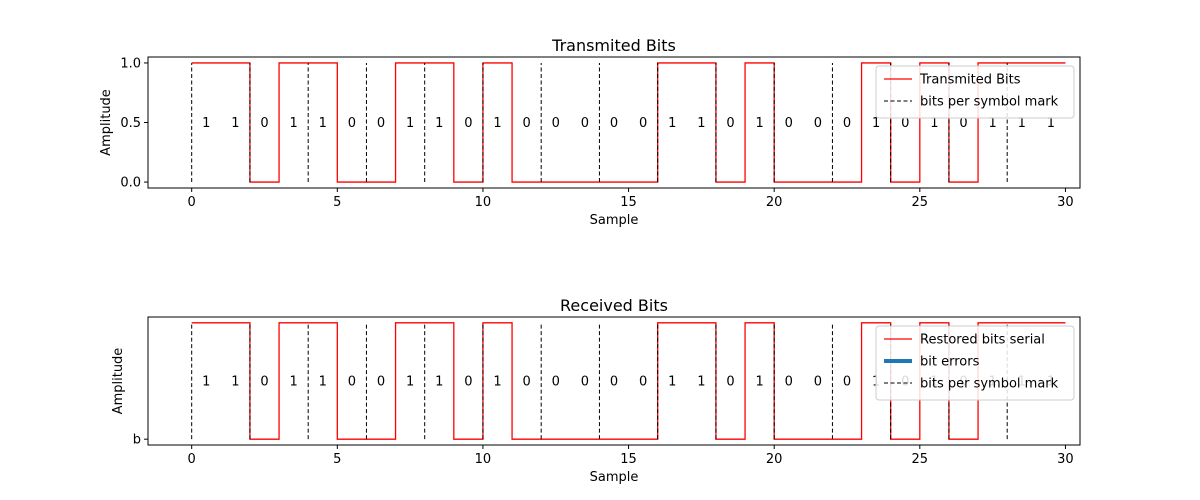  What do you see at coordinates (950, 362) in the screenshot?
I see `legend-label: bit errors` at bounding box center [950, 362].